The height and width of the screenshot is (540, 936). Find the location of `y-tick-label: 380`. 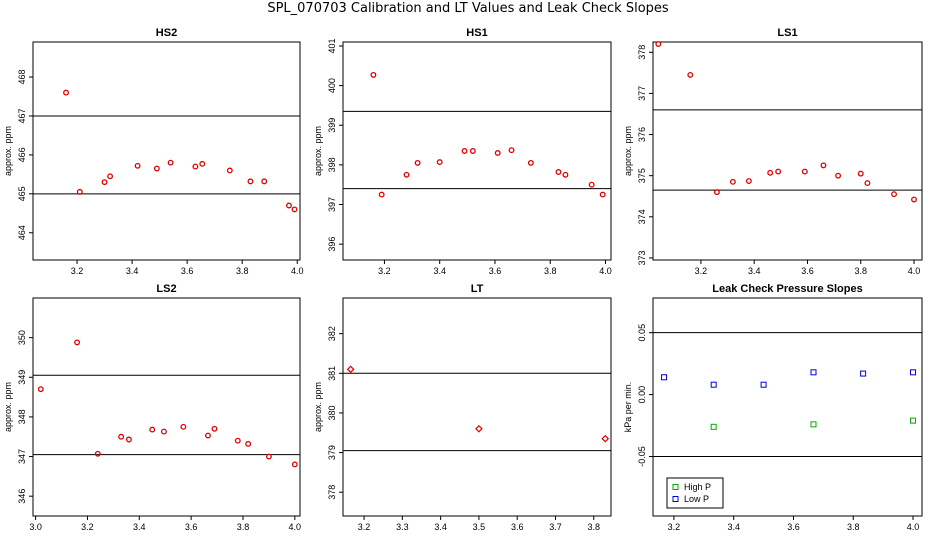

y-tick-label: 380 is located at coordinates (332, 412).